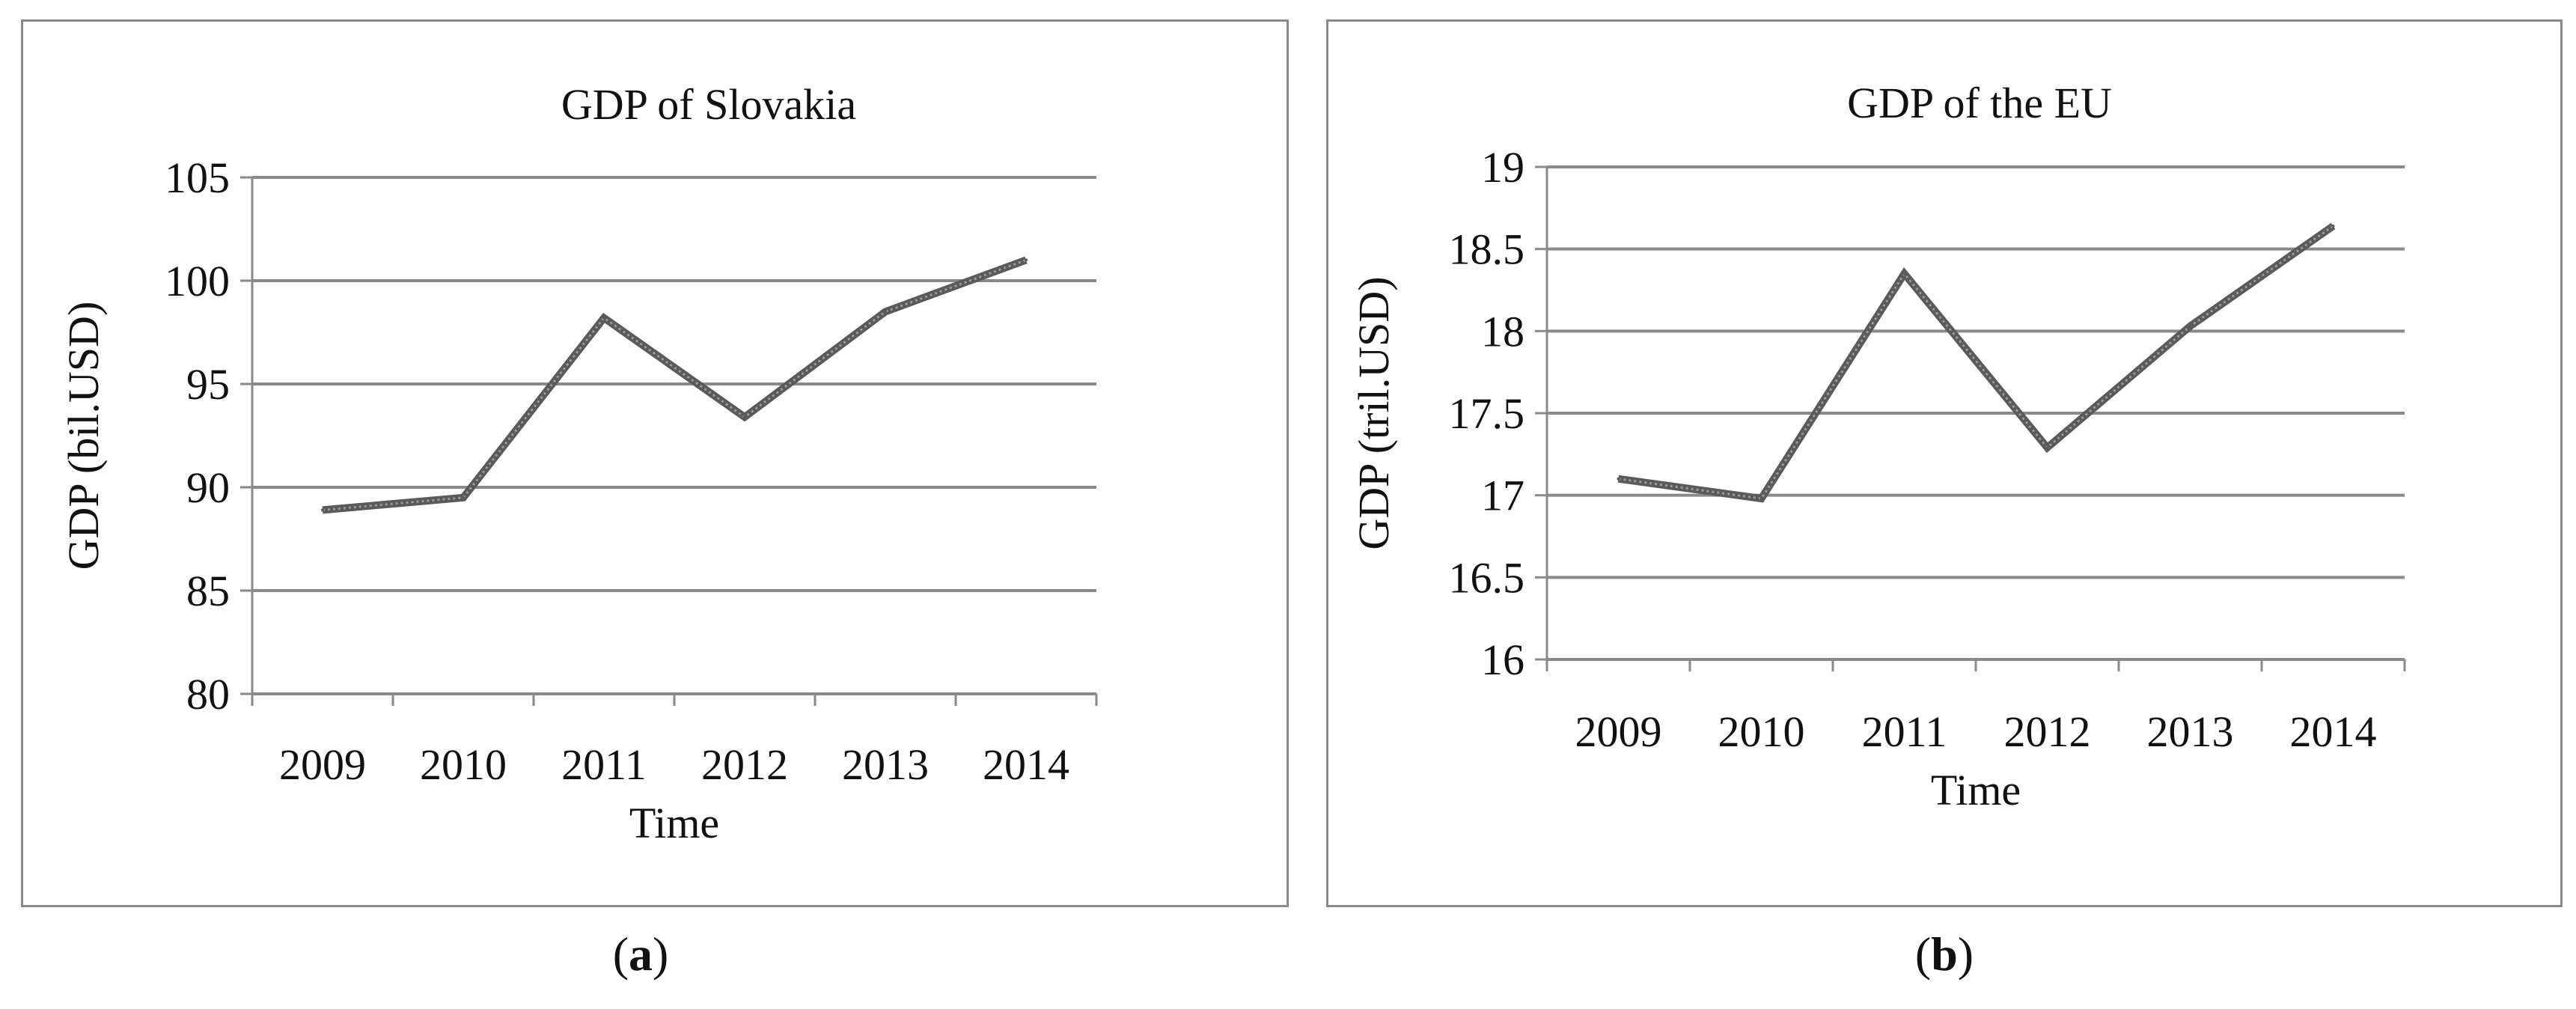  What do you see at coordinates (197, 281) in the screenshot?
I see `y-tick-label: 100` at bounding box center [197, 281].